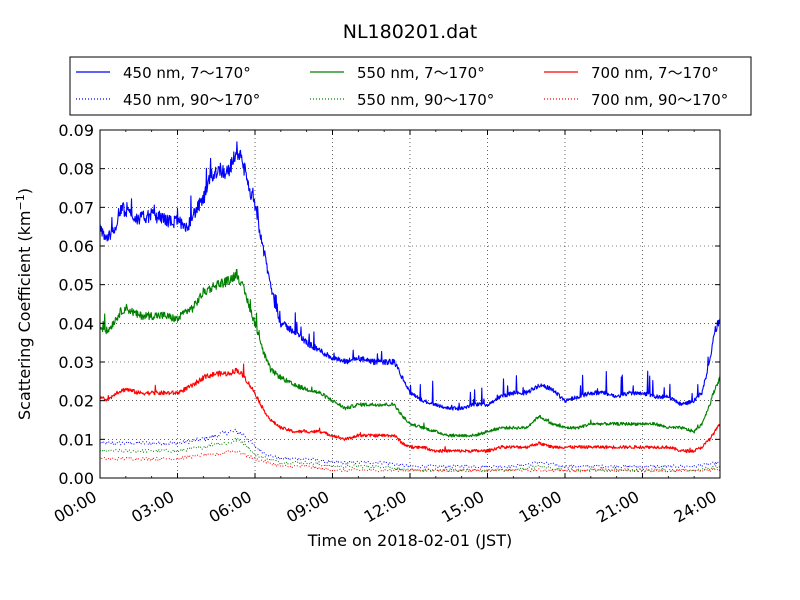  I want to click on legend-label-2: 550 nm, 7～170°, so click(421, 73).